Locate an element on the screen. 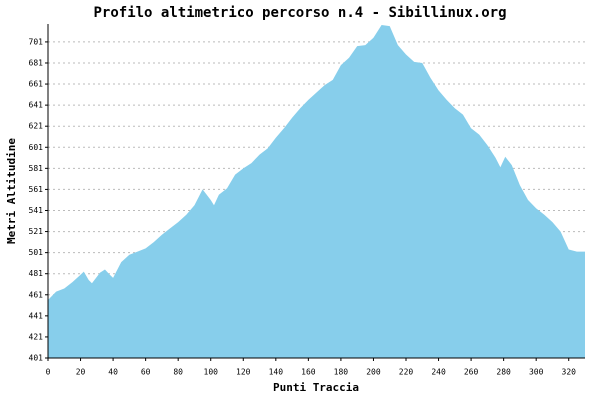 The image size is (600, 400). y-tick-label: 701 is located at coordinates (36, 41).